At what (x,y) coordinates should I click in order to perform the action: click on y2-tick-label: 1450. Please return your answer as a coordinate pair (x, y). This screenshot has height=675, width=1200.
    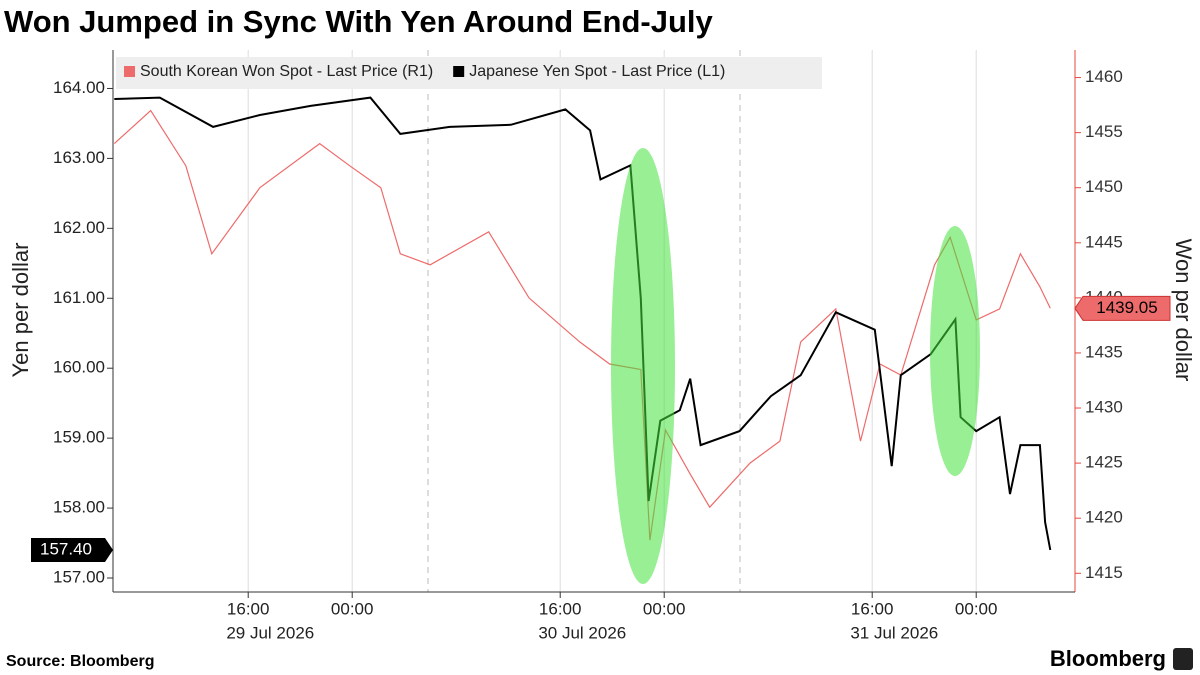
    Looking at the image, I should click on (1104, 186).